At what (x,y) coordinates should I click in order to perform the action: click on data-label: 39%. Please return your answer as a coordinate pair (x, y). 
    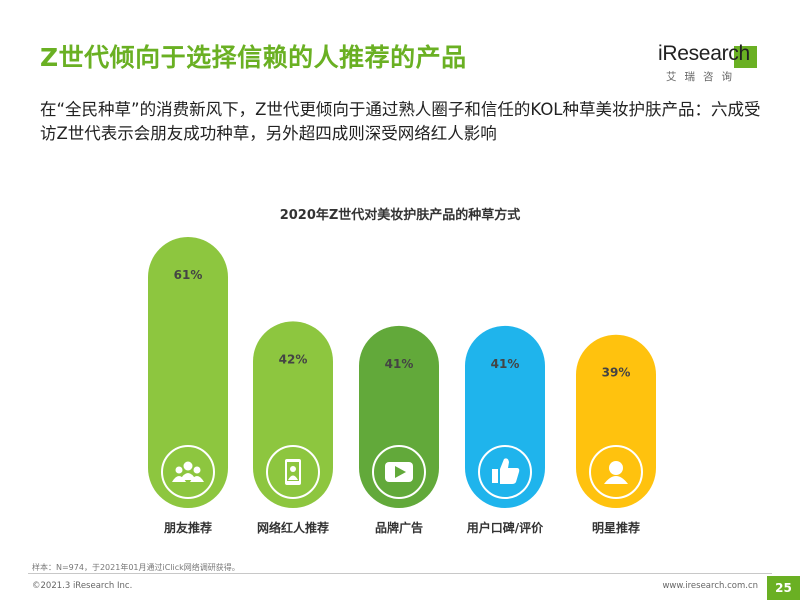
    Looking at the image, I should click on (616, 373).